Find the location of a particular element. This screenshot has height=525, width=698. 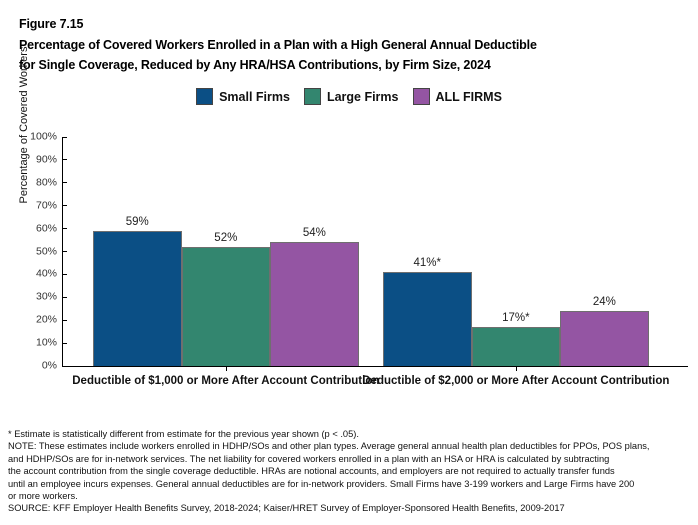

bar-value-label: 41%* is located at coordinates (427, 263).